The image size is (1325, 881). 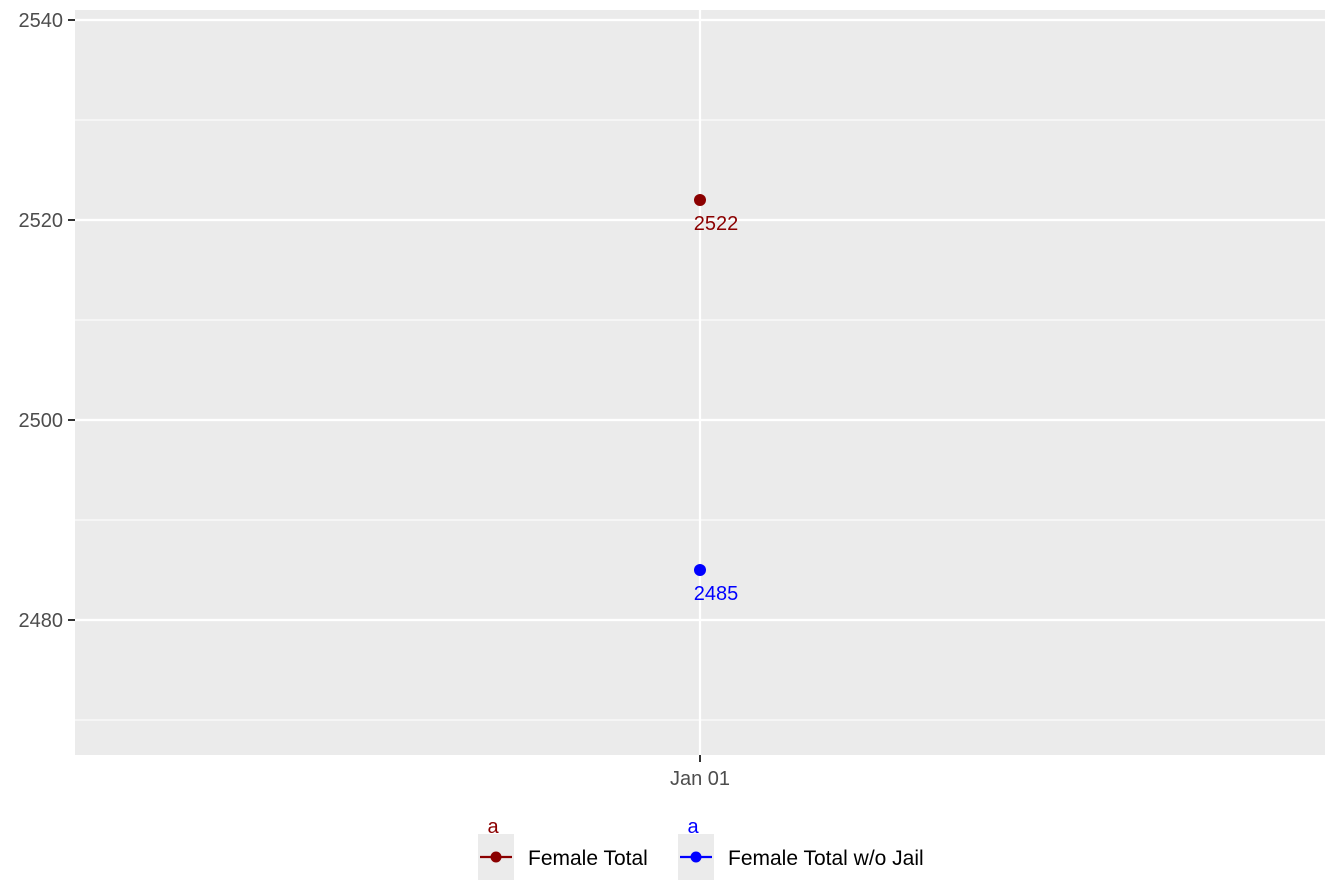 What do you see at coordinates (47, 321) in the screenshot?
I see `y-axis: 2480 2500 2520 2540` at bounding box center [47, 321].